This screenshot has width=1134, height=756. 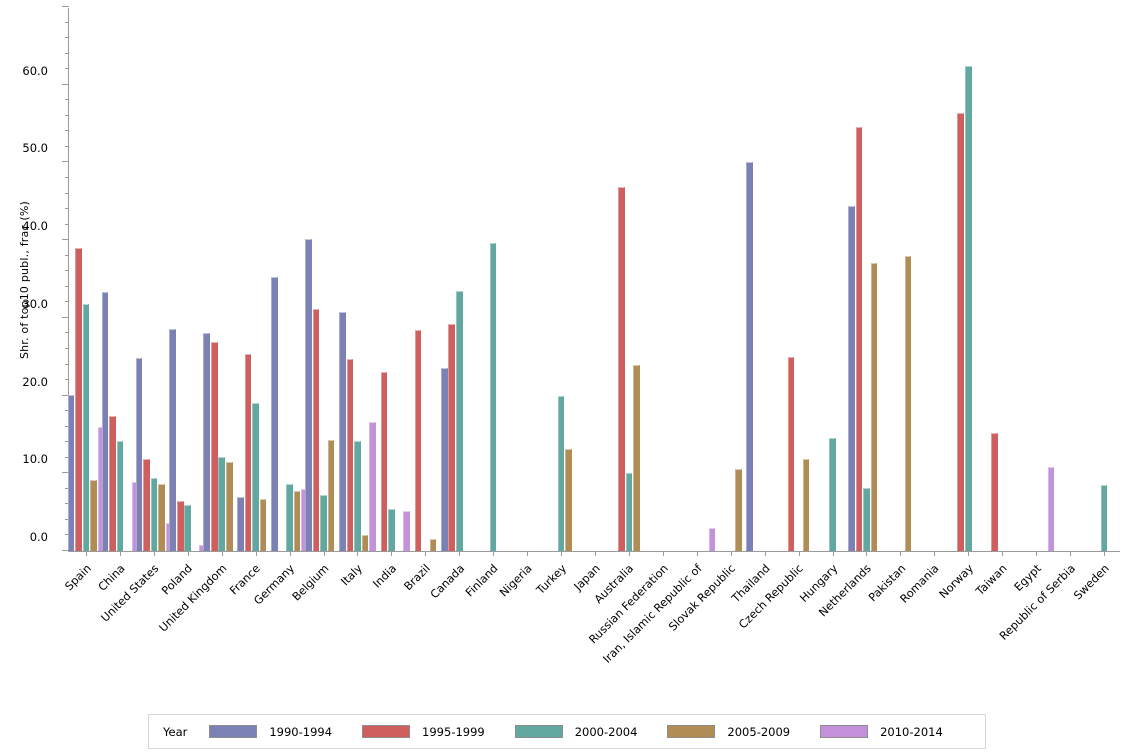 What do you see at coordinates (38, 537) in the screenshot?
I see `y-tick-label: 0.0` at bounding box center [38, 537].